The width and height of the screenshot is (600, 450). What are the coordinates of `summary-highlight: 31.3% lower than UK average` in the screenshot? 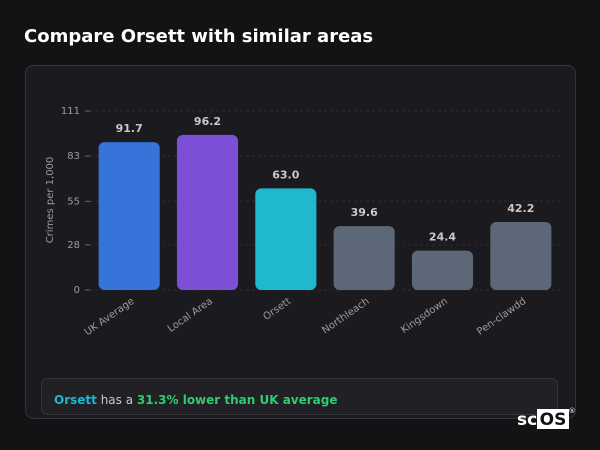 It's located at (237, 400).